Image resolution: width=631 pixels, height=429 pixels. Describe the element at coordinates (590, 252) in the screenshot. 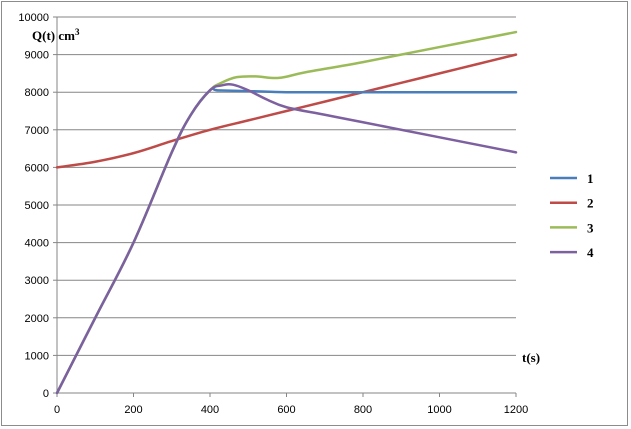

I see `legend-label: 4` at that location.